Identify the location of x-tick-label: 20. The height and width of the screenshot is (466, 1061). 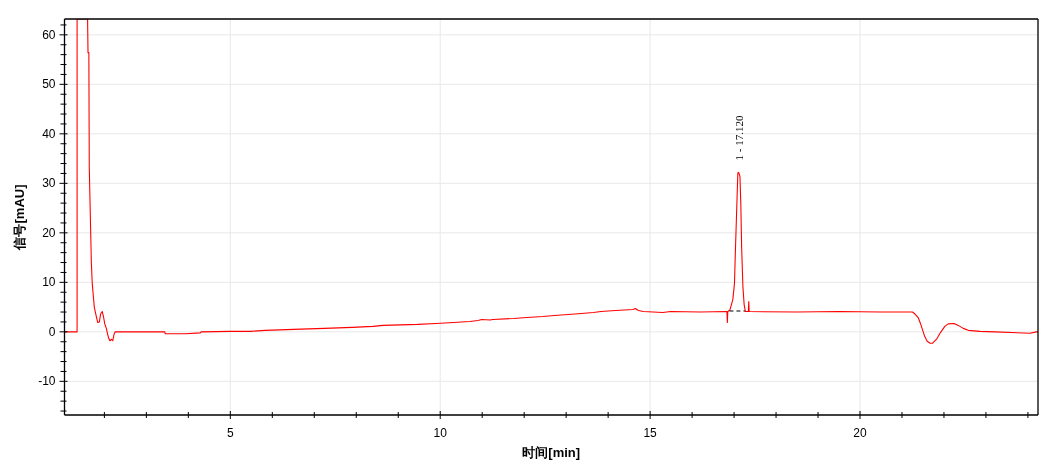
(860, 433).